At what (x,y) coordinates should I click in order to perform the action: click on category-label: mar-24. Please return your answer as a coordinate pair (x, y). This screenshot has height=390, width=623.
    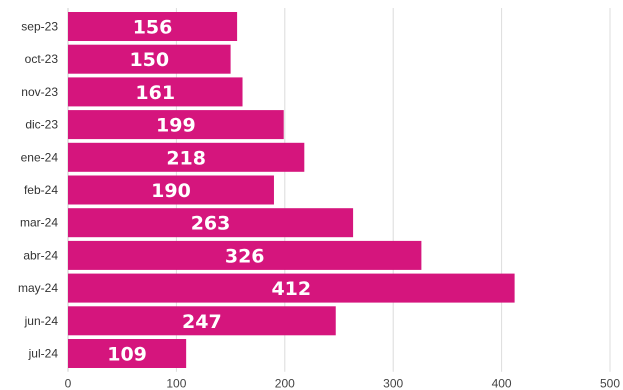
    Looking at the image, I should click on (39, 223).